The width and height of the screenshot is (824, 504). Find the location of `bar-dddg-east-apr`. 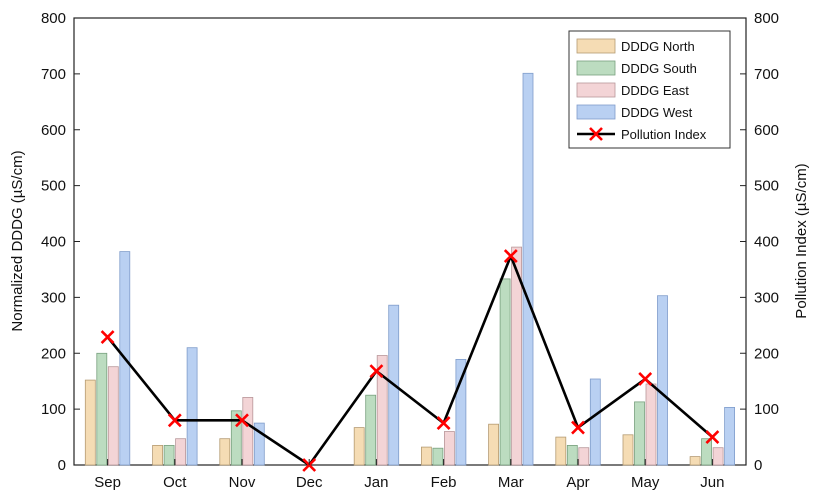

bar-dddg-east-apr is located at coordinates (584, 456).